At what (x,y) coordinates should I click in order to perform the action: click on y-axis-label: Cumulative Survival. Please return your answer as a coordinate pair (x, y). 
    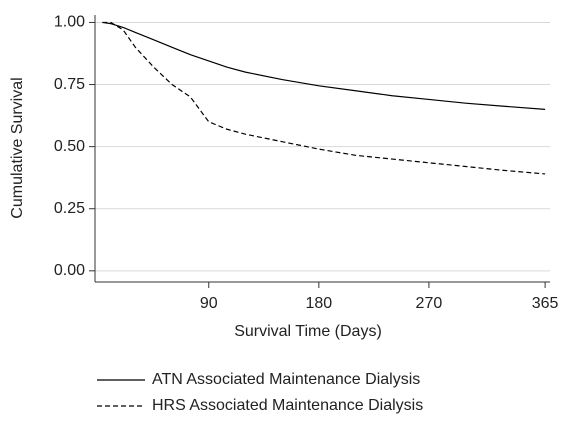
    Looking at the image, I should click on (17, 147).